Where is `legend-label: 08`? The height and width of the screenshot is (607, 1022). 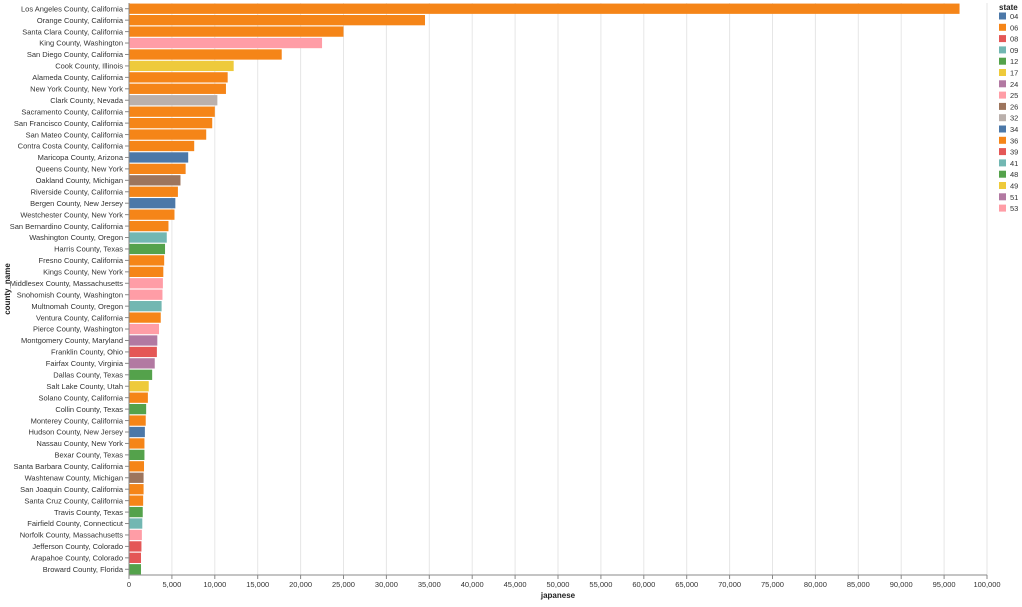
legend-label: 08 is located at coordinates (1014, 39).